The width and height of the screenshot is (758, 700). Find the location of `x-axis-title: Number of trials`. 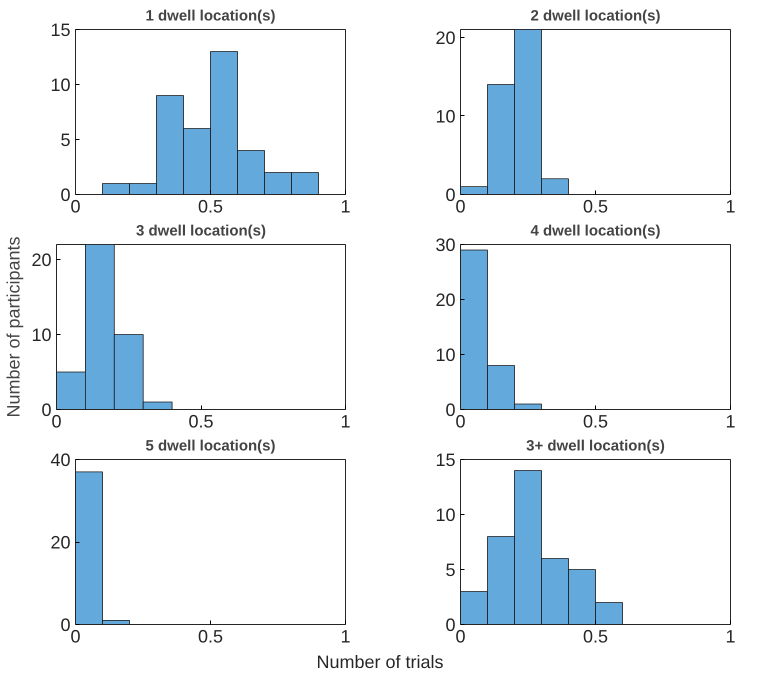

x-axis-title: Number of trials is located at coordinates (380, 662).